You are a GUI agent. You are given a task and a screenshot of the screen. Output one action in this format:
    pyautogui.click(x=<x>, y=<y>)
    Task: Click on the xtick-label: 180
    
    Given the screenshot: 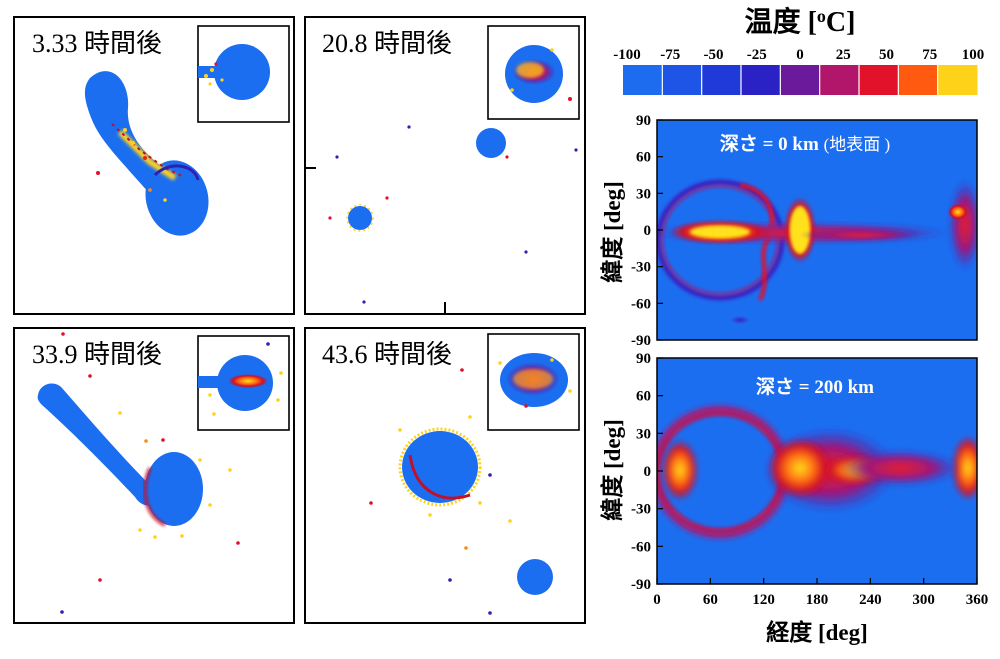 What is the action you would take?
    pyautogui.click(x=817, y=600)
    